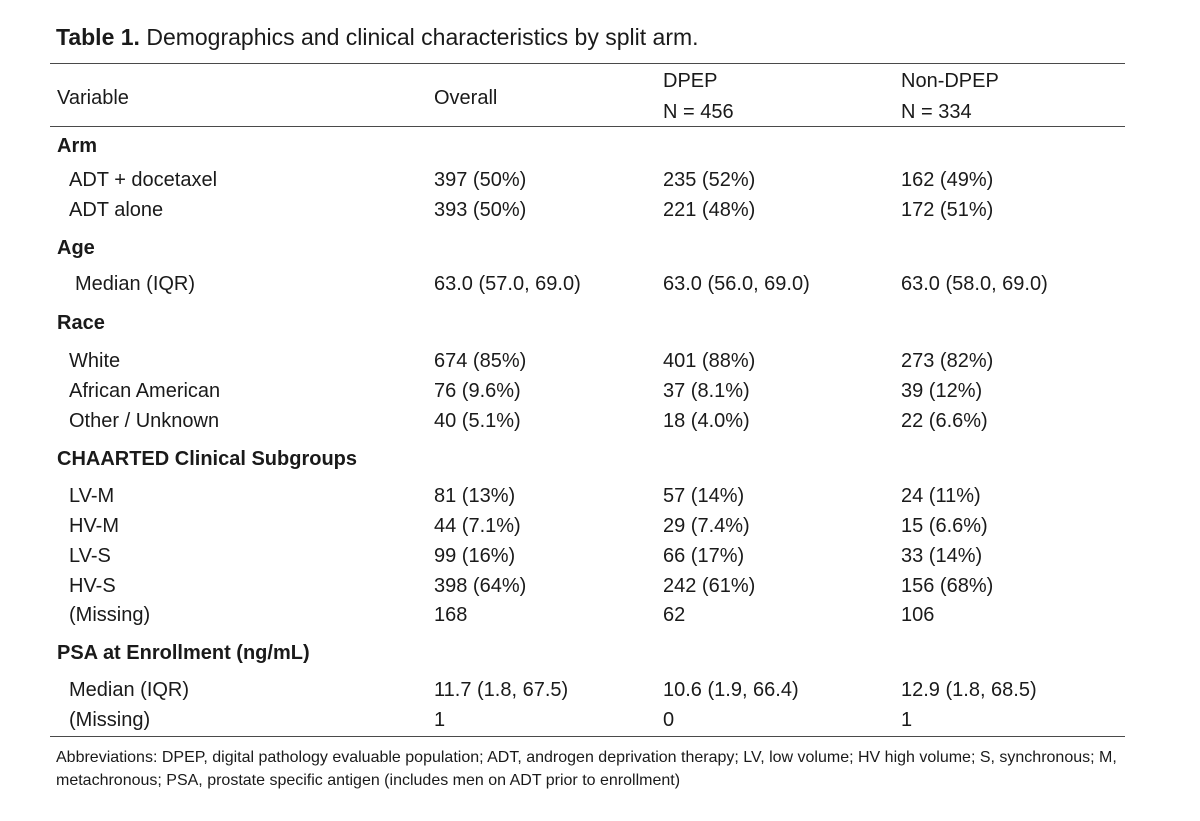  Describe the element at coordinates (98, 37) in the screenshot. I see `table-caption-label: Table 1.` at that location.